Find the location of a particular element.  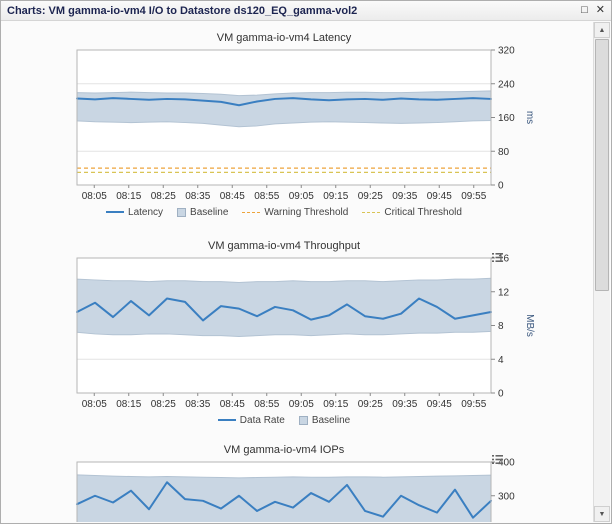

legend-baseline-2: Baseline is located at coordinates (324, 420).